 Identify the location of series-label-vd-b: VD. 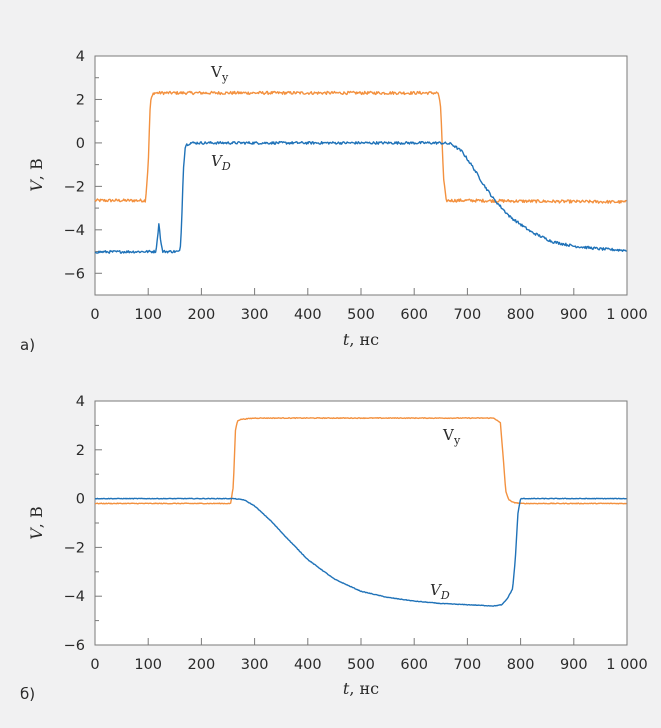
(440, 591).